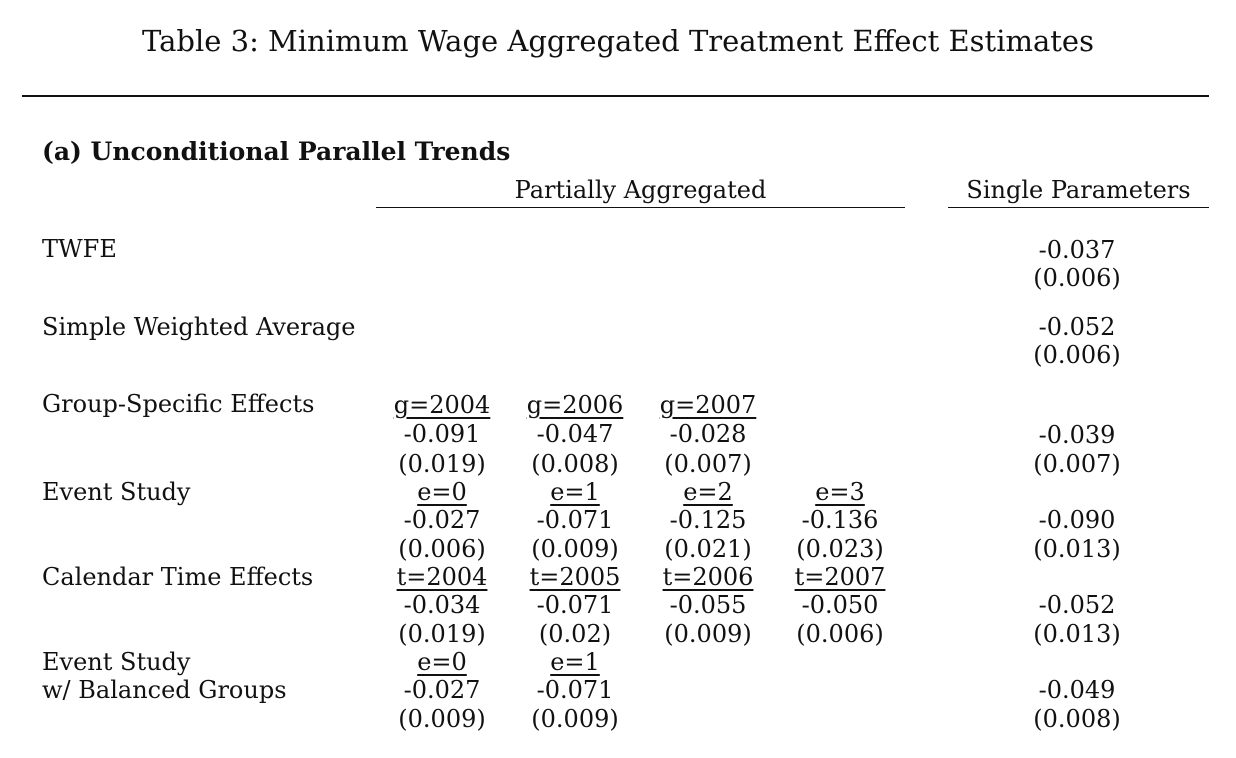  Describe the element at coordinates (1077, 435) in the screenshot. I see `single-estimate: -0.039` at that location.